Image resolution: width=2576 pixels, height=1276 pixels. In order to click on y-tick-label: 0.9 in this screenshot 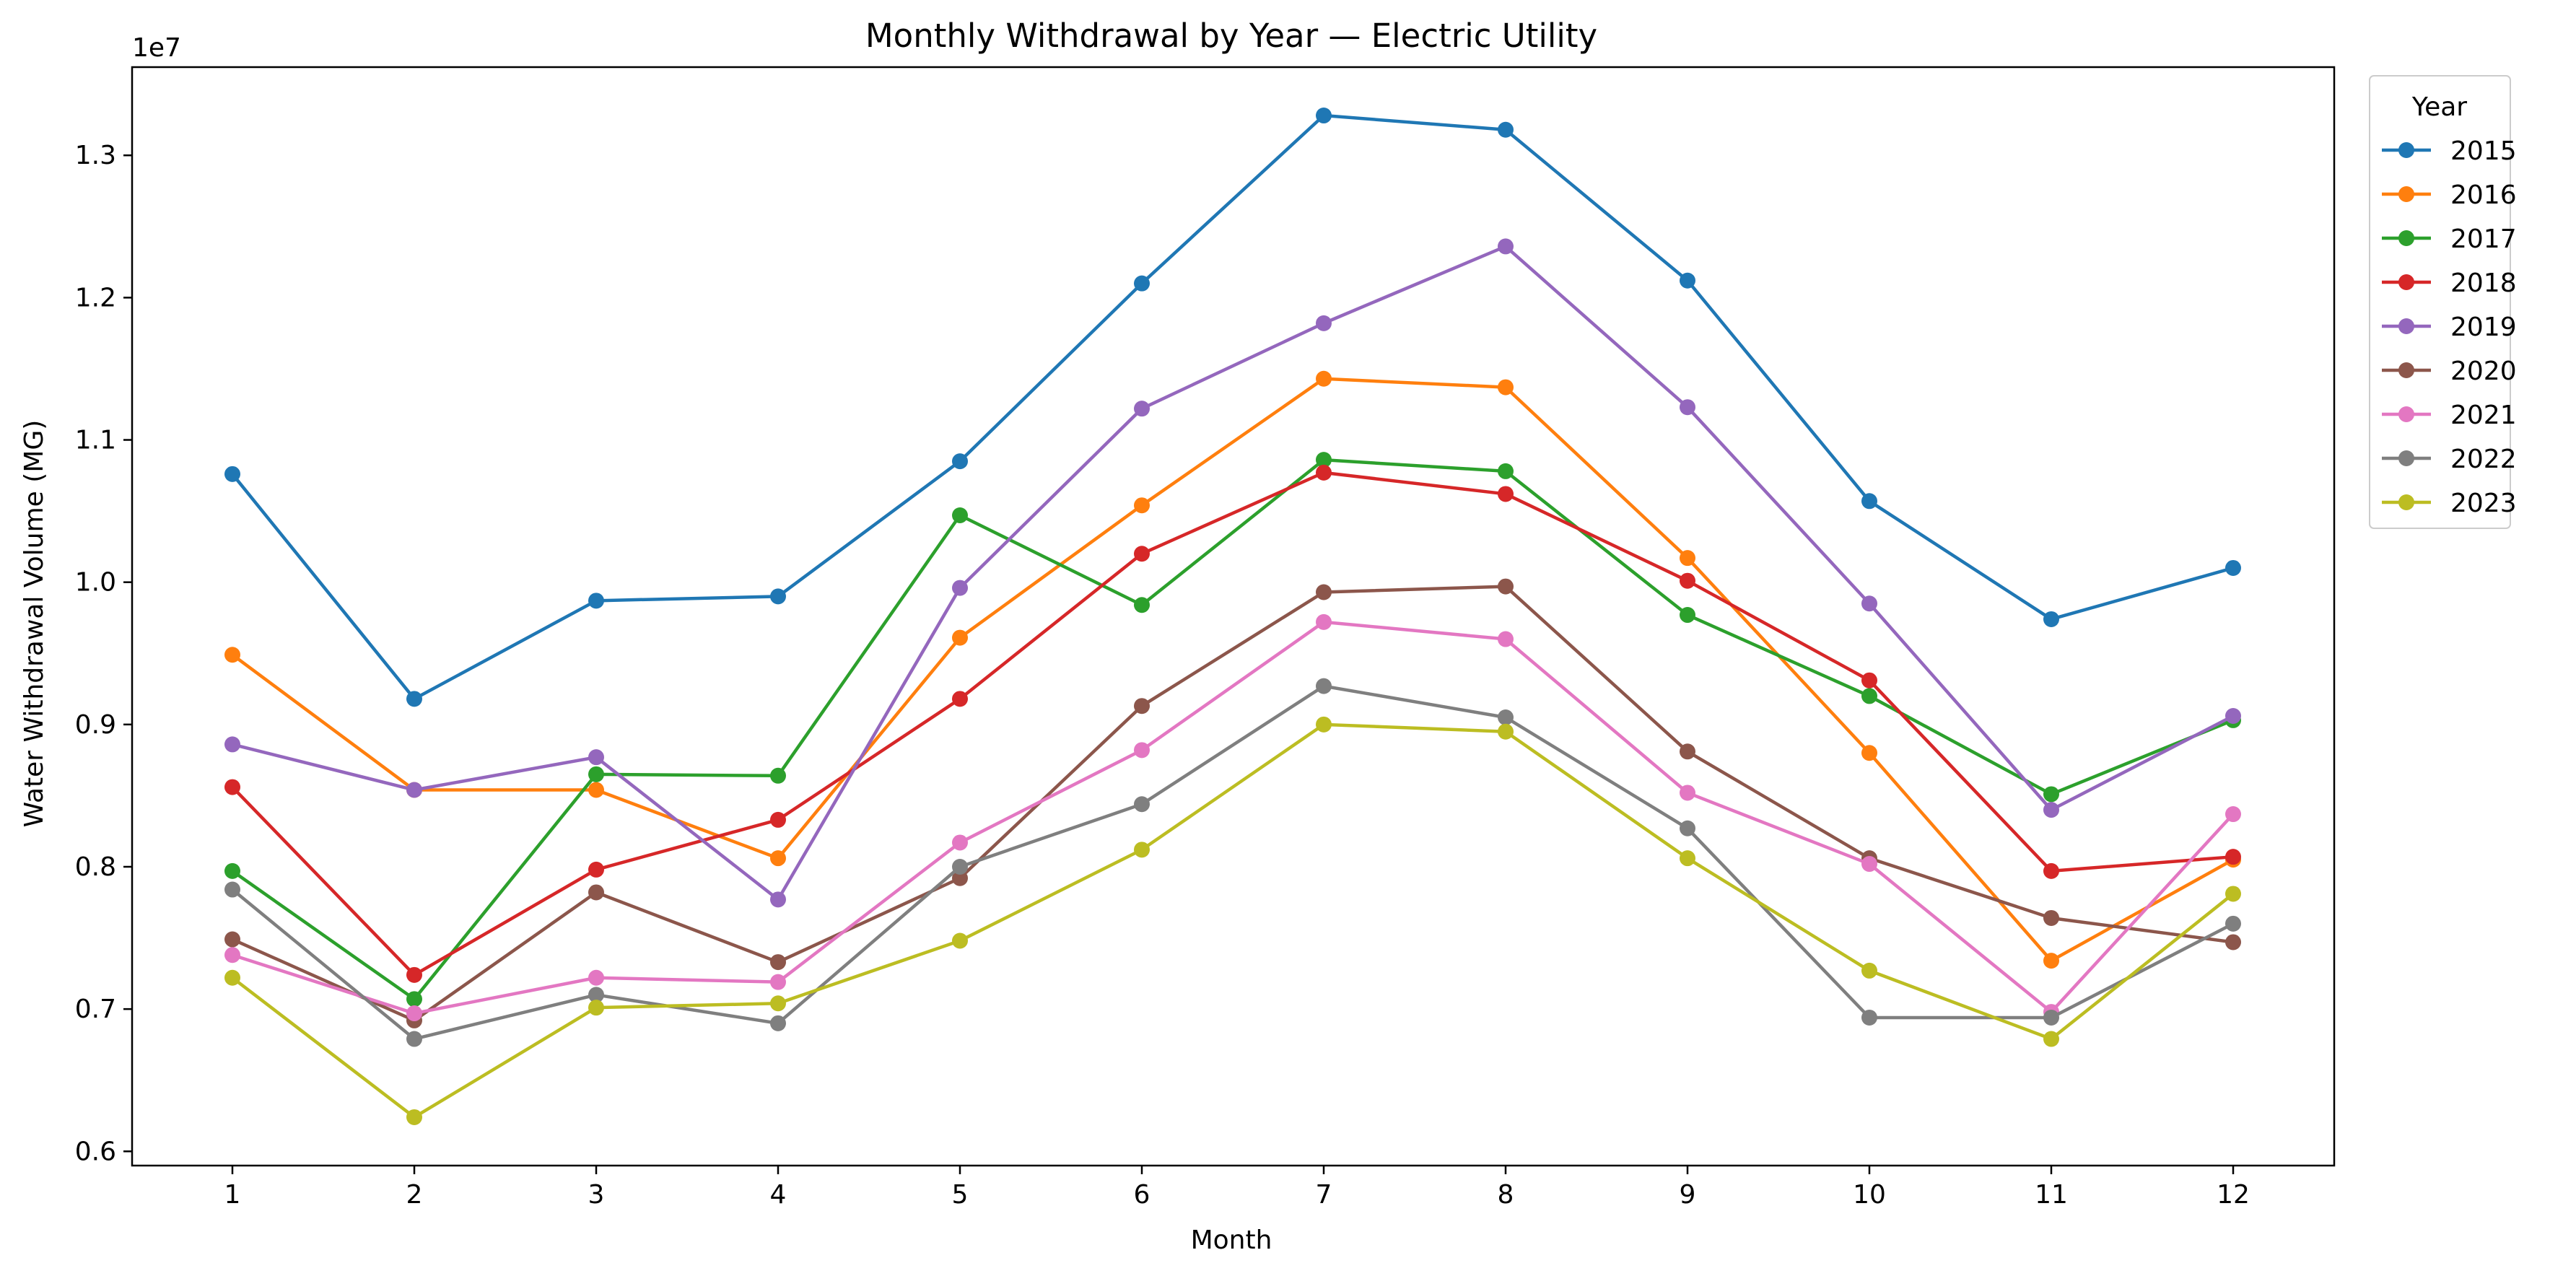, I will do `click(95, 725)`.